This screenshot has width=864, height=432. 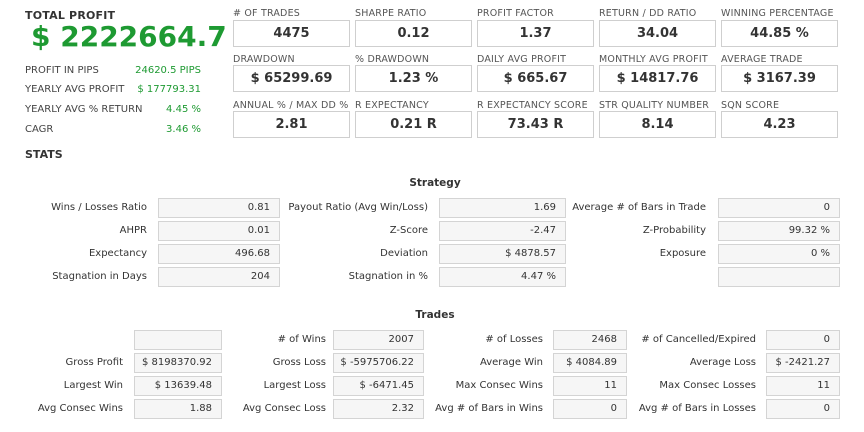 What do you see at coordinates (435, 315) in the screenshot?
I see `trades-title: Trades` at bounding box center [435, 315].